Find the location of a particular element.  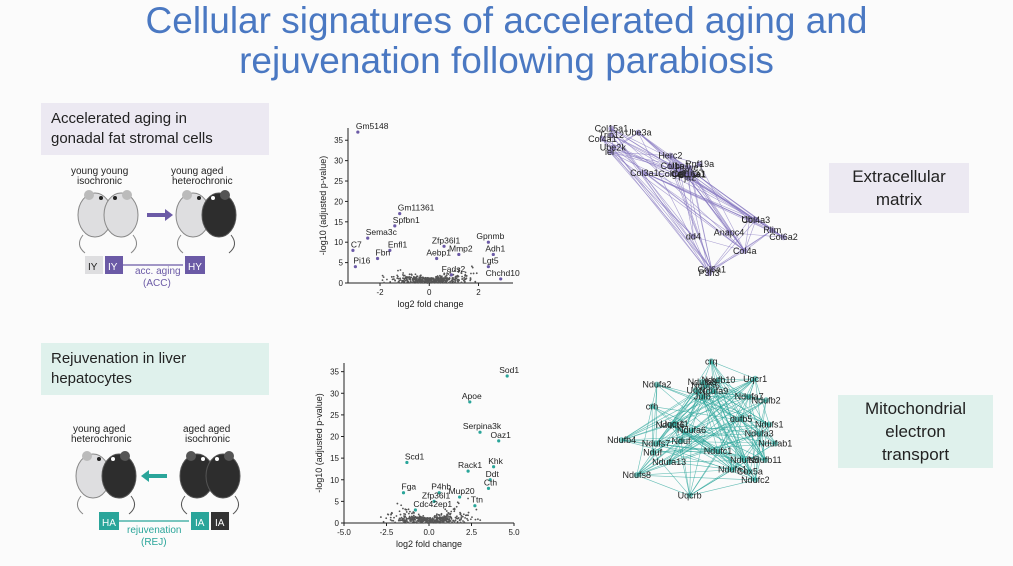

y-axis-label: -log10 (adjusted p-value) is located at coordinates (323, 206).